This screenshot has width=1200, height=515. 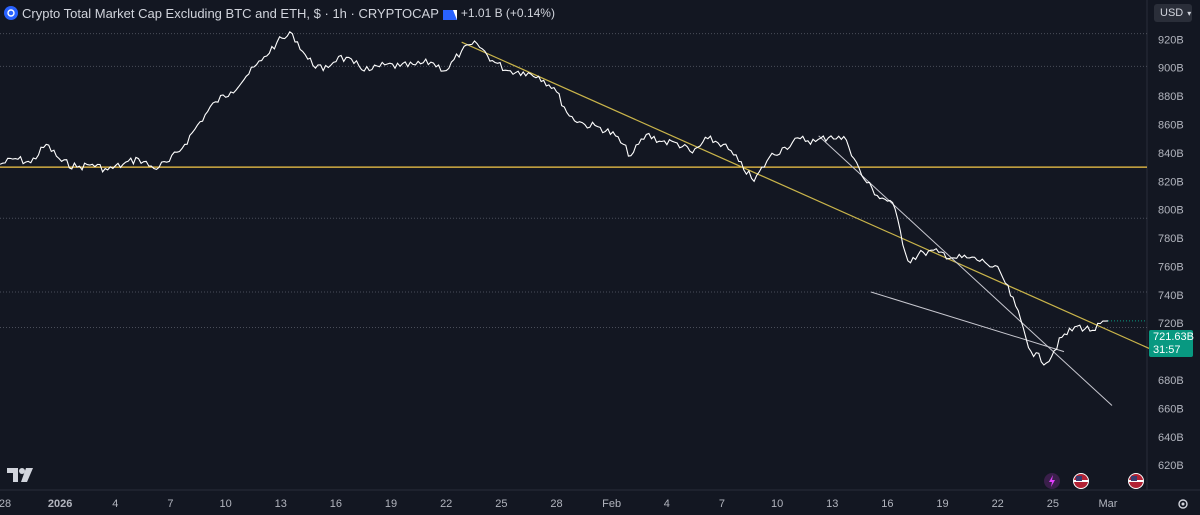 I want to click on currency-button: USD ▾, so click(x=1173, y=13).